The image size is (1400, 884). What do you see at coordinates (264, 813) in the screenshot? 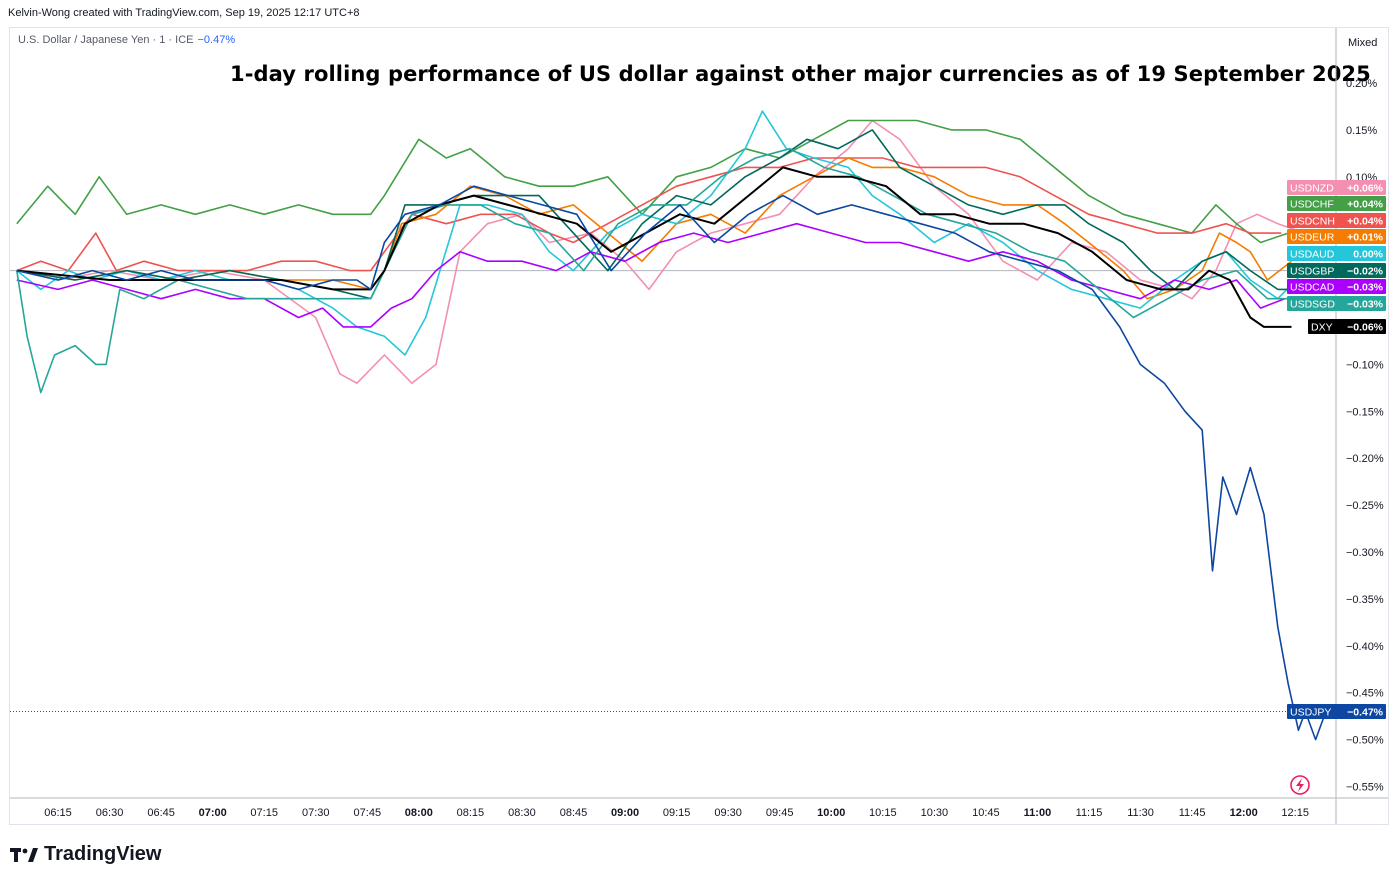
I see `x-tick-label: 07:15` at bounding box center [264, 813].